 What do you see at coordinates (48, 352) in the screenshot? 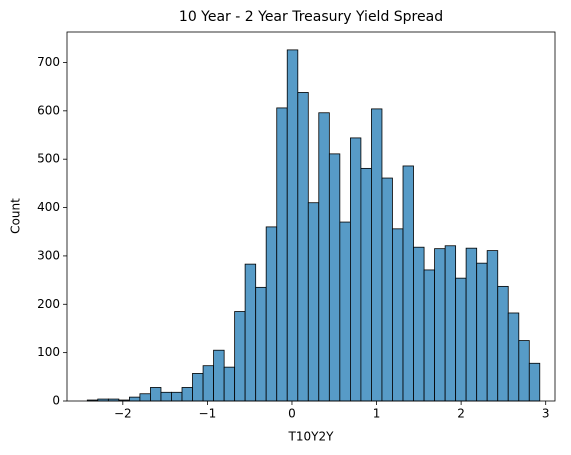
I see `y-tick-label: 100` at bounding box center [48, 352].